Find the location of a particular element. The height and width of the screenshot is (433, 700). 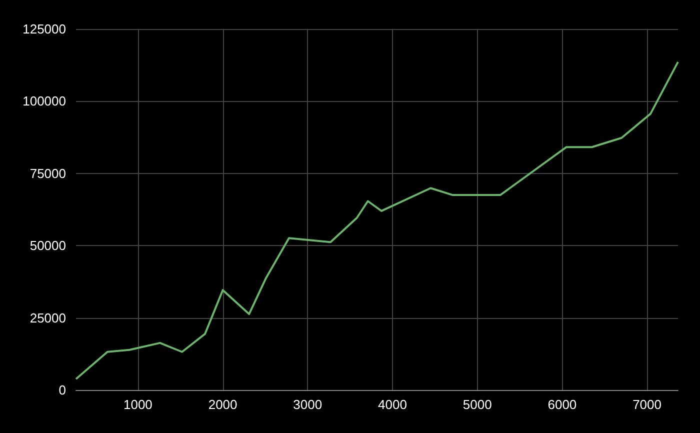

x-tick-label: 2000 is located at coordinates (223, 404).